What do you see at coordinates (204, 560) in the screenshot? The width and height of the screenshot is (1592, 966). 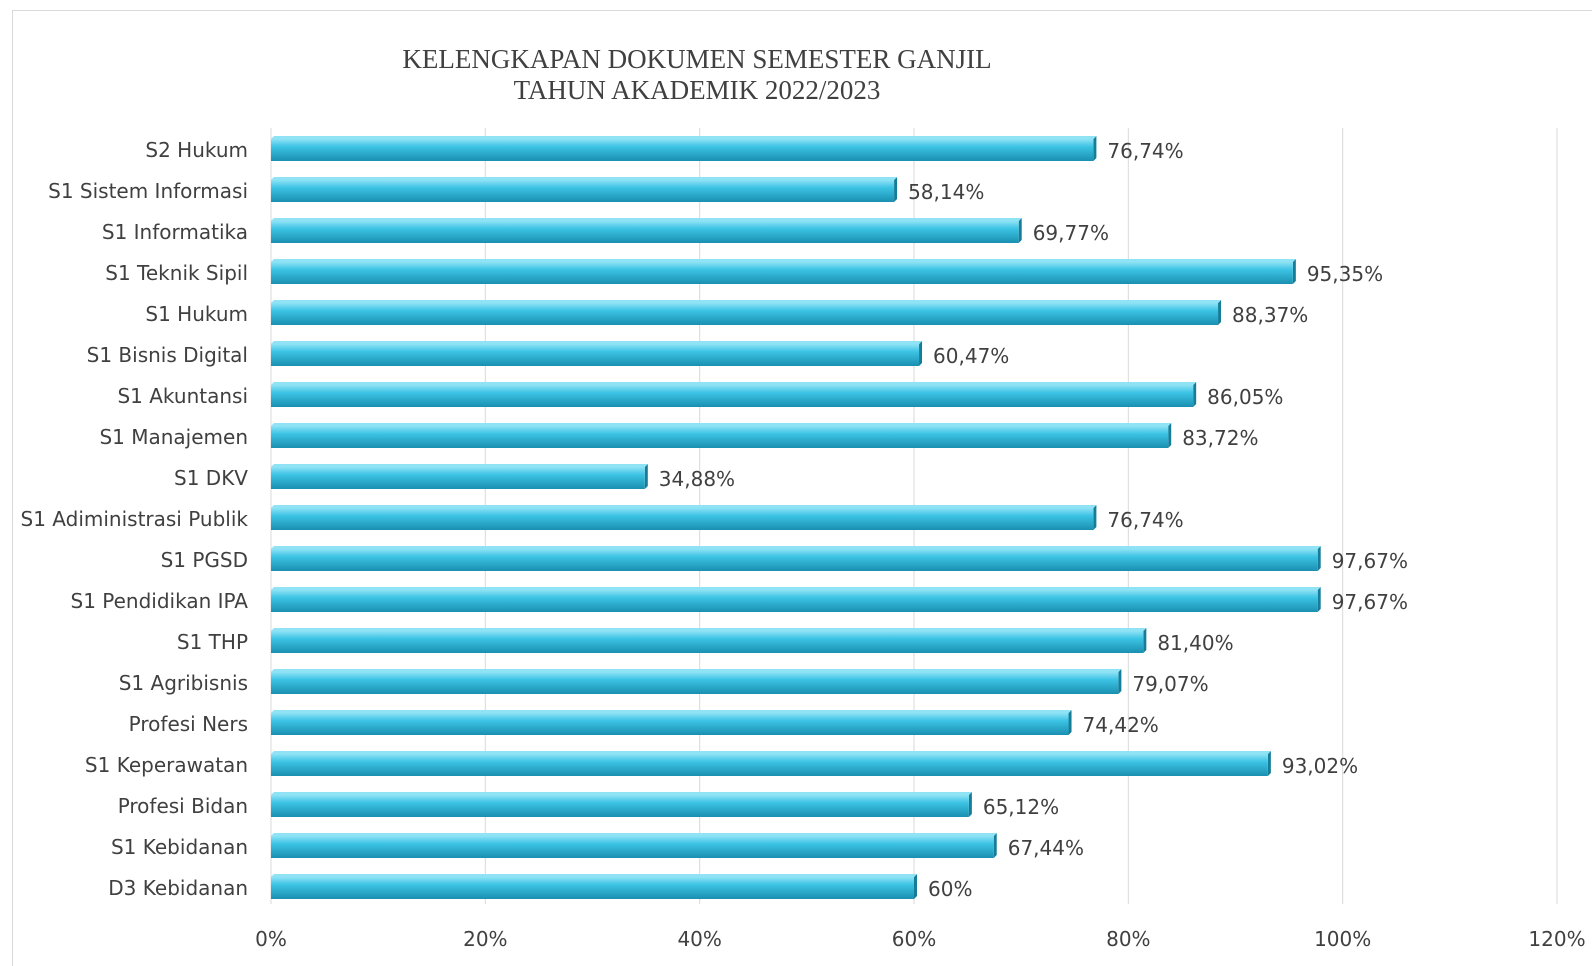 I see `category-label: S1 PGSD` at bounding box center [204, 560].